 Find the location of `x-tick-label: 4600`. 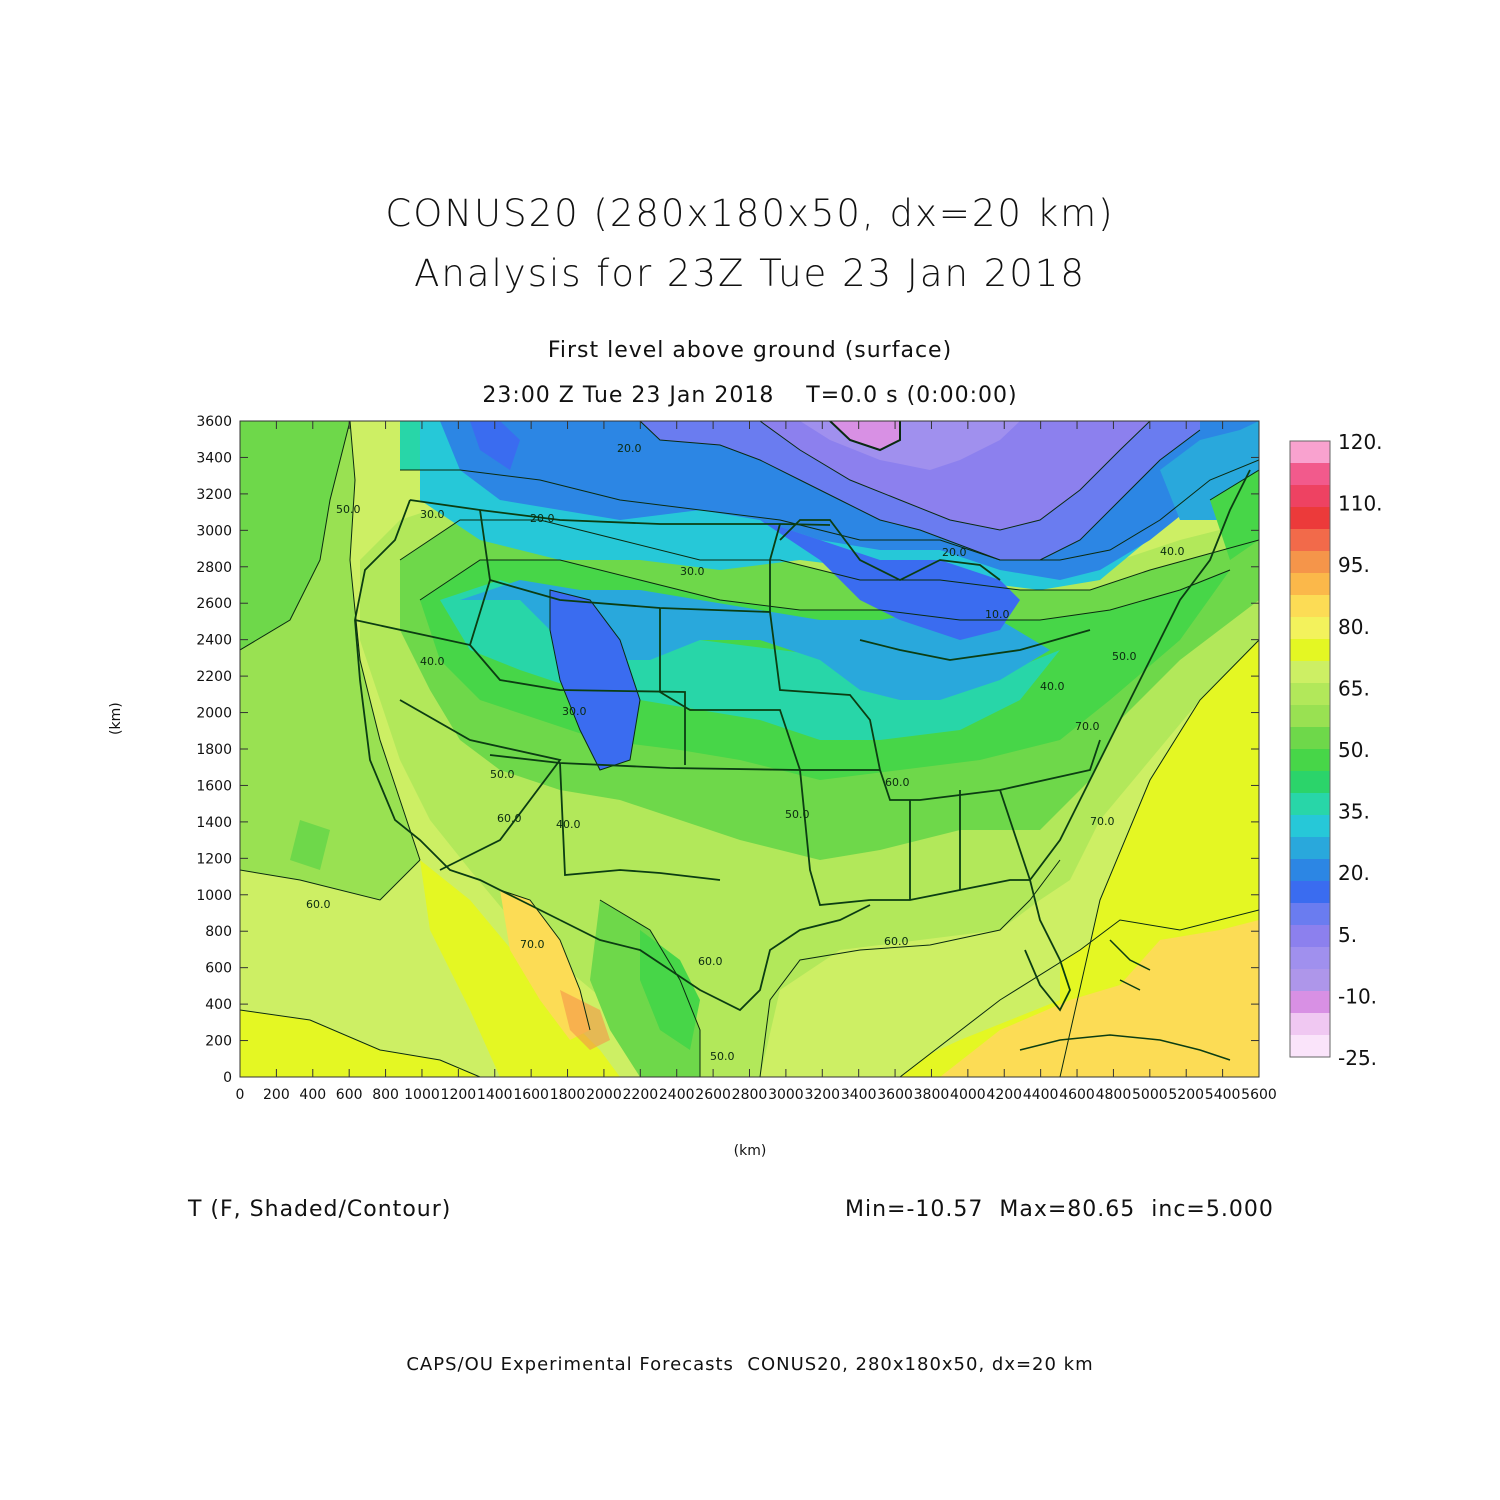

x-tick-label: 4600 is located at coordinates (1077, 1095).